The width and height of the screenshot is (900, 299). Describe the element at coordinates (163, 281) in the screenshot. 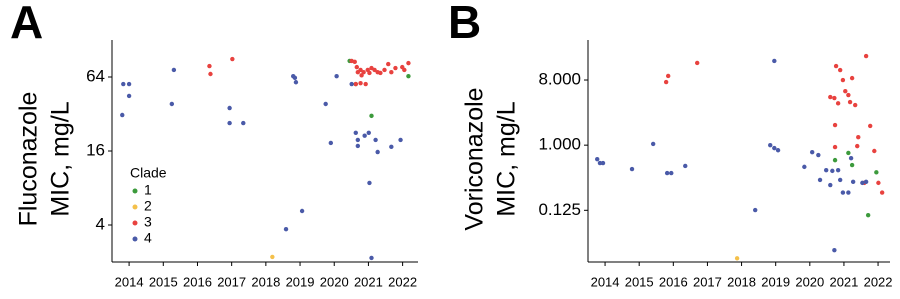

I see `x-tick-label: 2015` at that location.